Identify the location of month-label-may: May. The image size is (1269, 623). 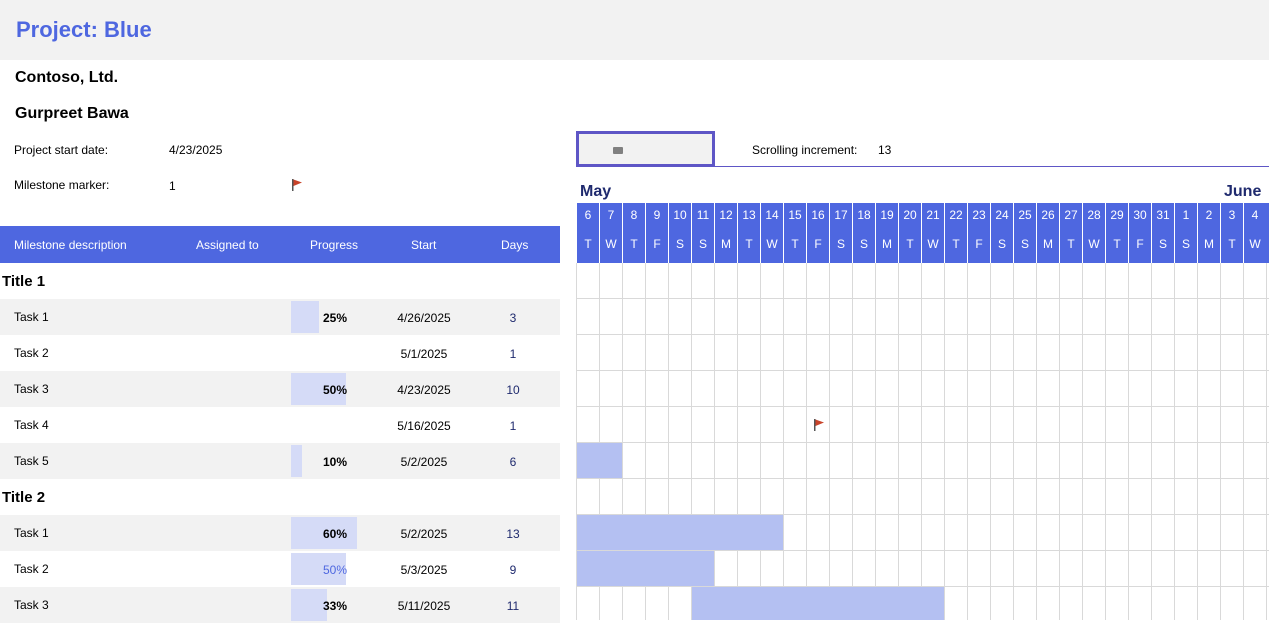
(596, 191).